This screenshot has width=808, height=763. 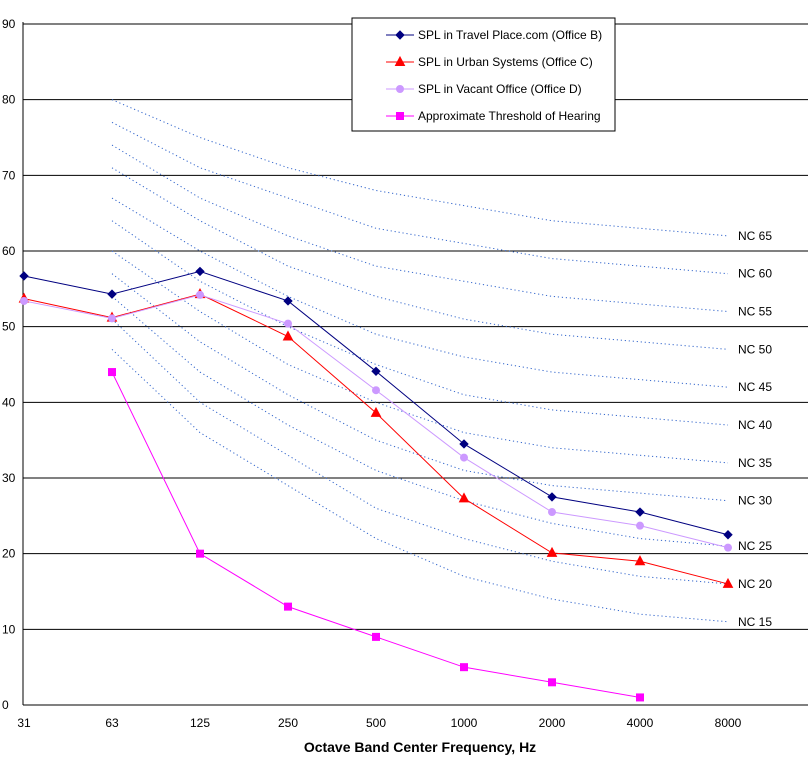 I want to click on nc-40-label: NC 40, so click(x=755, y=425).